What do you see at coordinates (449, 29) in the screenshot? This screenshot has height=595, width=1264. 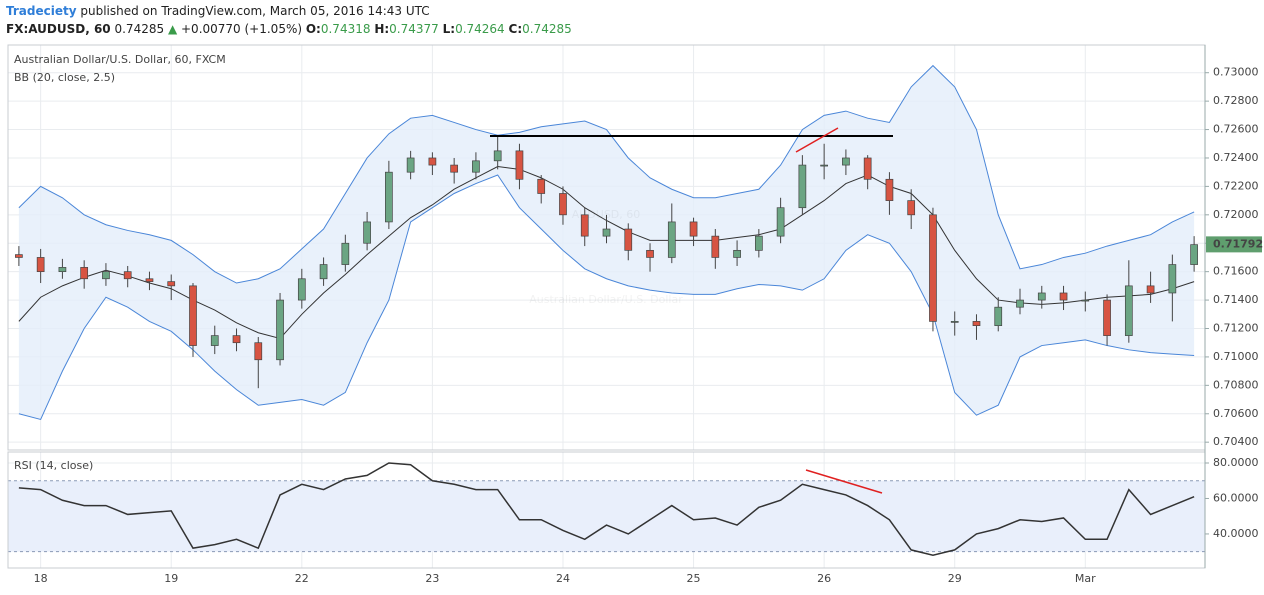 I see `l-label: L:` at bounding box center [449, 29].